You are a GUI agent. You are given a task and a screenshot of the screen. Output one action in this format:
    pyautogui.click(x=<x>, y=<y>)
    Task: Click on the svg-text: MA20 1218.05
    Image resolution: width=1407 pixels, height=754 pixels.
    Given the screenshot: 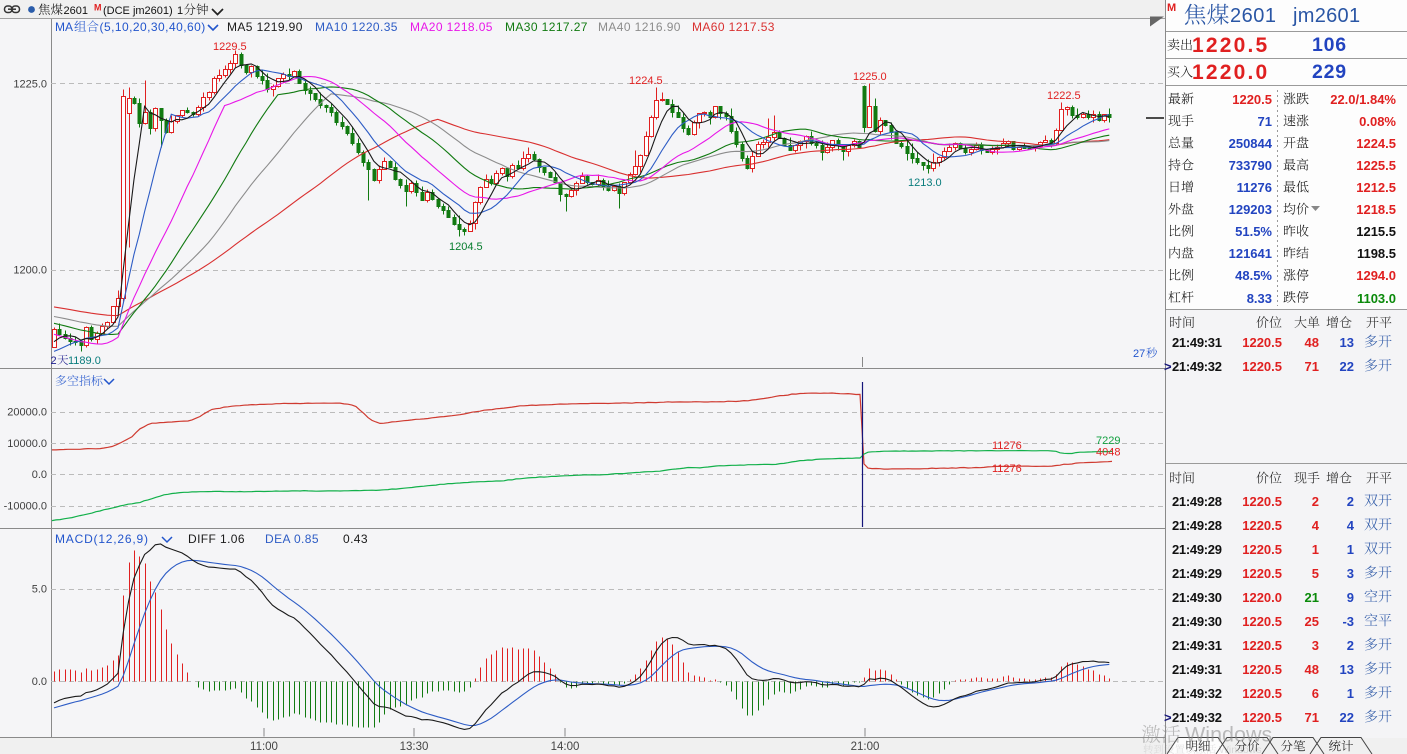 What is the action you would take?
    pyautogui.click(x=451, y=27)
    